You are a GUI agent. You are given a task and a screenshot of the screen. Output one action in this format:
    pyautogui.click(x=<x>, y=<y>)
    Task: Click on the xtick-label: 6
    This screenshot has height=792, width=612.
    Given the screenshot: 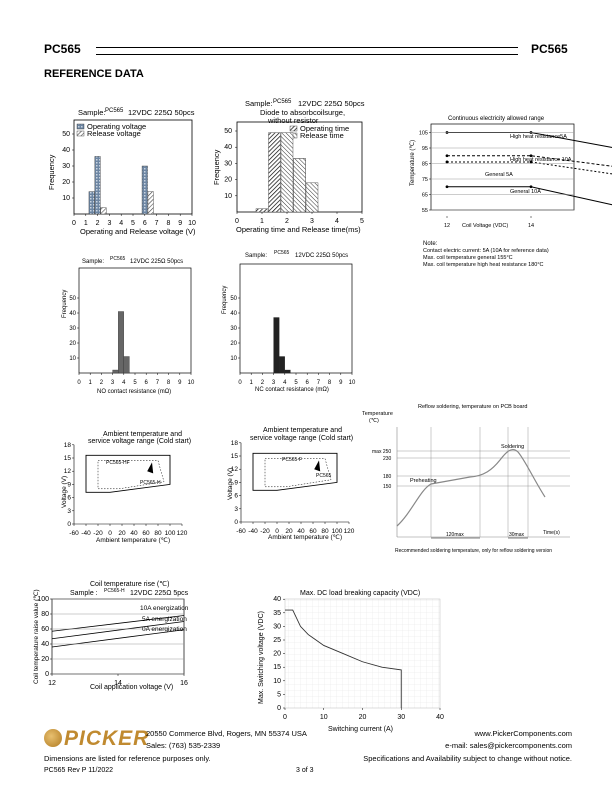 What is the action you would take?
    pyautogui.click(x=145, y=223)
    